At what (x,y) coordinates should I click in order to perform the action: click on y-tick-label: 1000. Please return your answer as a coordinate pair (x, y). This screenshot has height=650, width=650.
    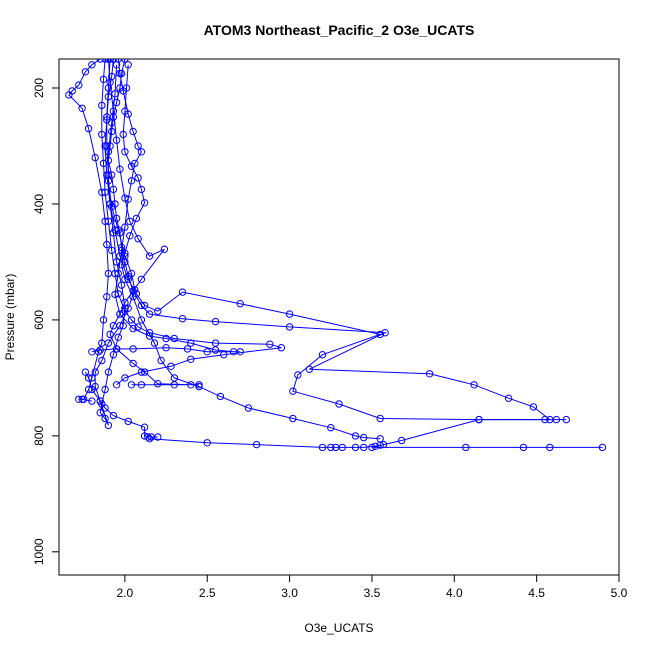
    Looking at the image, I should click on (39, 551).